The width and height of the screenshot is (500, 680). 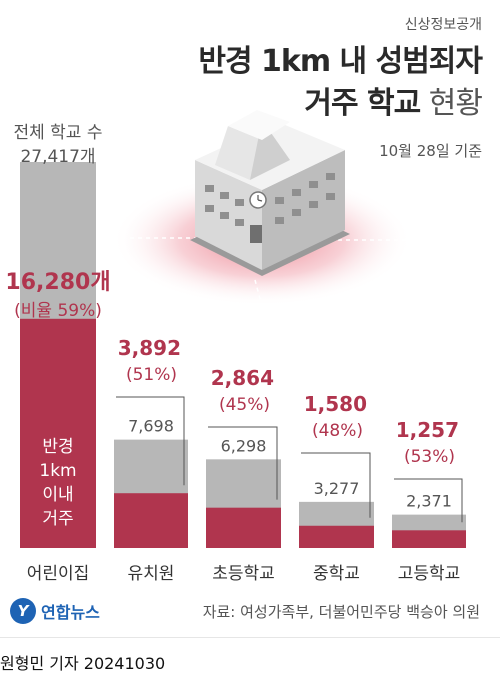 What do you see at coordinates (244, 405) in the screenshot?
I see `pct-label-3: (45%)` at bounding box center [244, 405].